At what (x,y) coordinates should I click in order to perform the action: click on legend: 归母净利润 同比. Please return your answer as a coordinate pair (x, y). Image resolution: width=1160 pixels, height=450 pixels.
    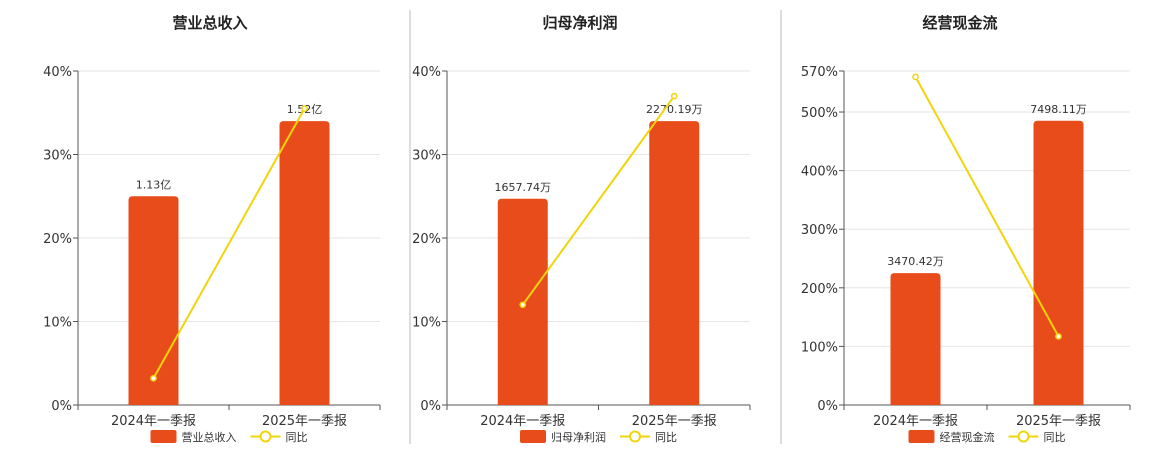
    Looking at the image, I should click on (598, 437).